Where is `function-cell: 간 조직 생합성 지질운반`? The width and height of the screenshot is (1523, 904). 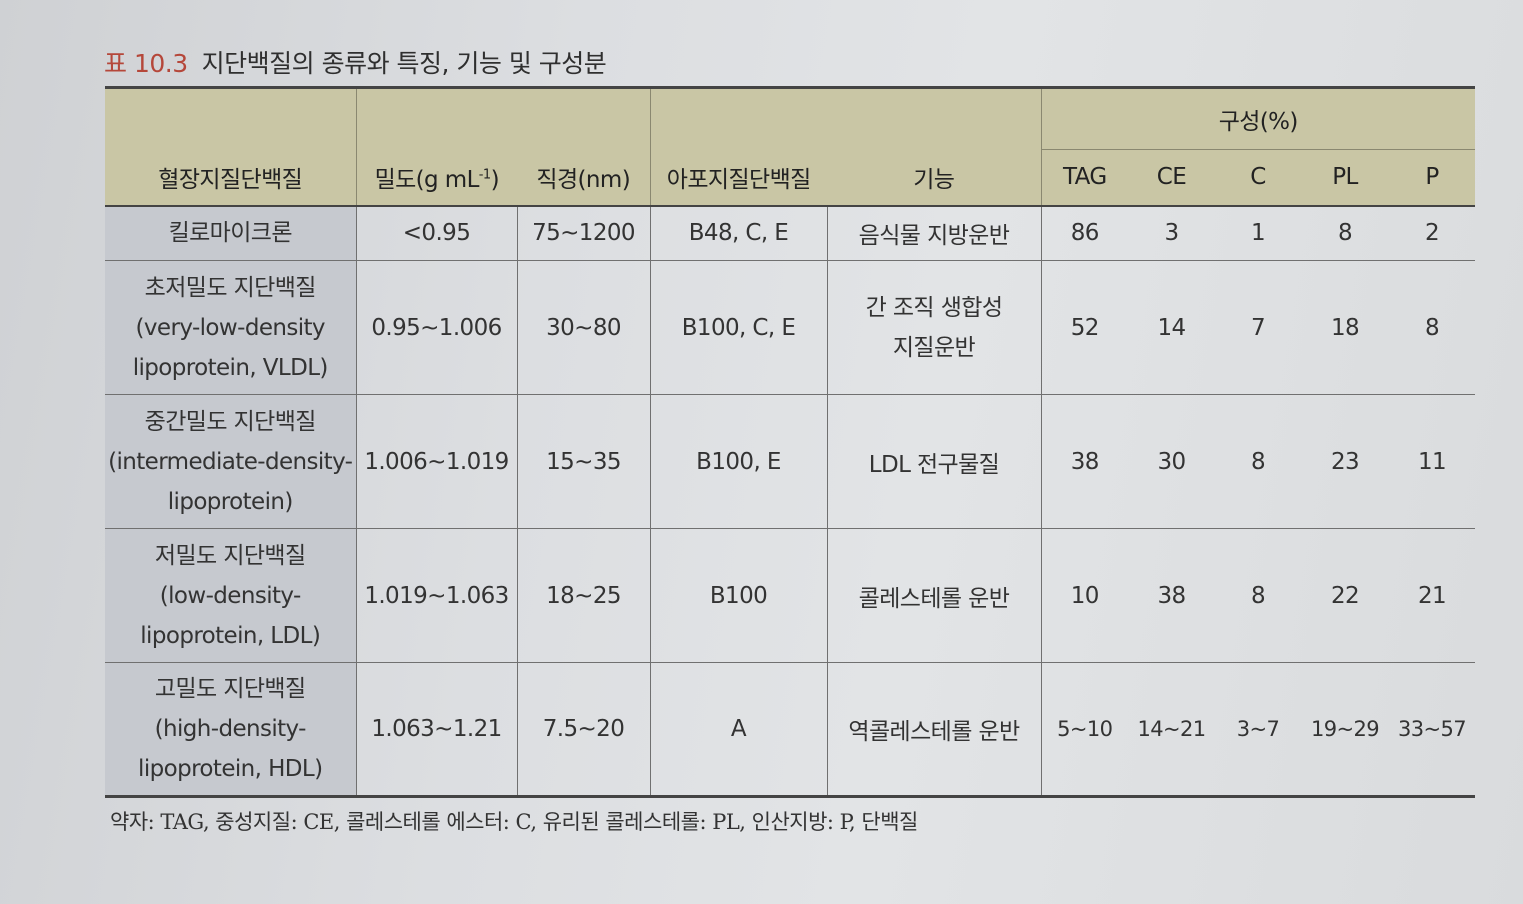 function-cell: 간 조직 생합성 지질운반 is located at coordinates (934, 327).